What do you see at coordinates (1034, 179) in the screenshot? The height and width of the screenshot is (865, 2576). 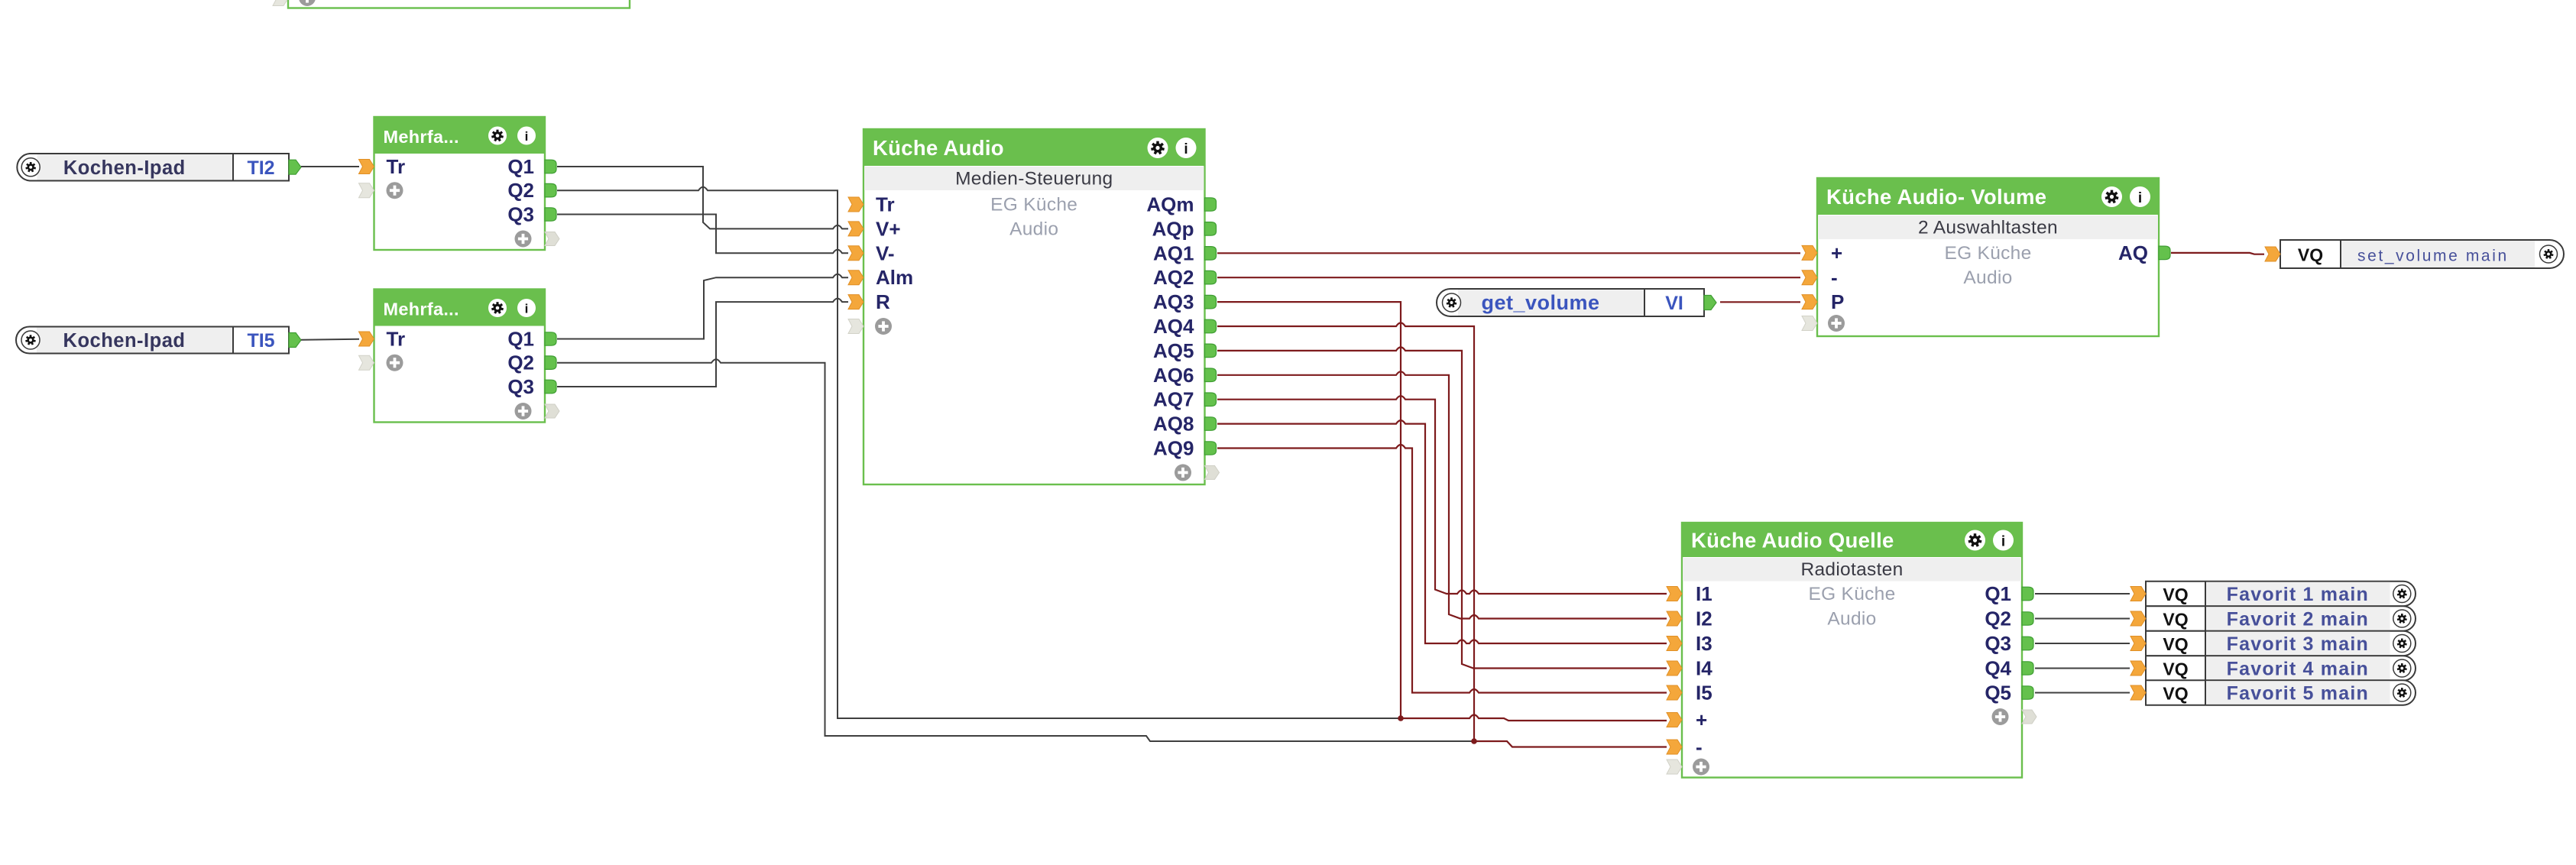 I see `svg-text: Medien-Steuerung` at bounding box center [1034, 179].